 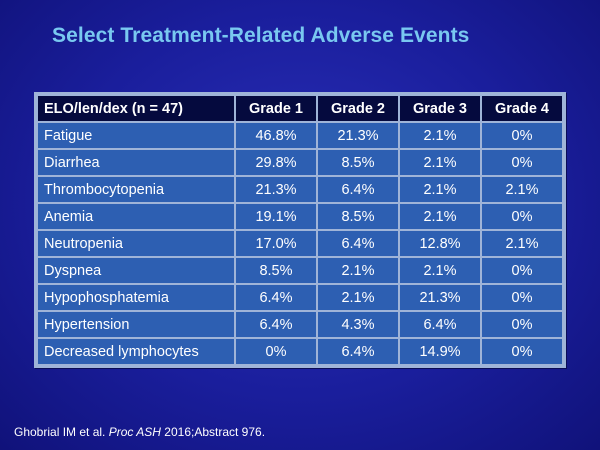 I want to click on grade-1-value: 19.1%, so click(x=276, y=216).